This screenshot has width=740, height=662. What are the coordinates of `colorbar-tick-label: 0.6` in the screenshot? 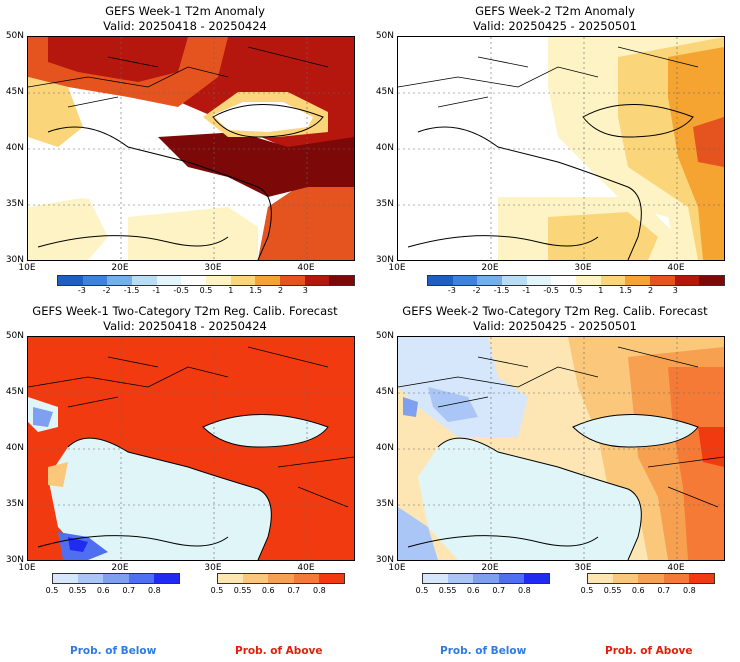 It's located at (268, 590).